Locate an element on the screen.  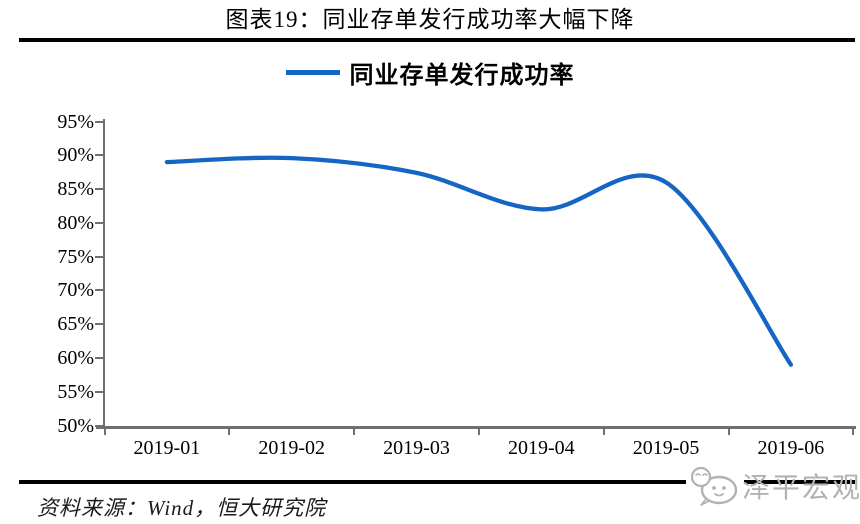
y-axis-label: 65% is located at coordinates (75, 324).